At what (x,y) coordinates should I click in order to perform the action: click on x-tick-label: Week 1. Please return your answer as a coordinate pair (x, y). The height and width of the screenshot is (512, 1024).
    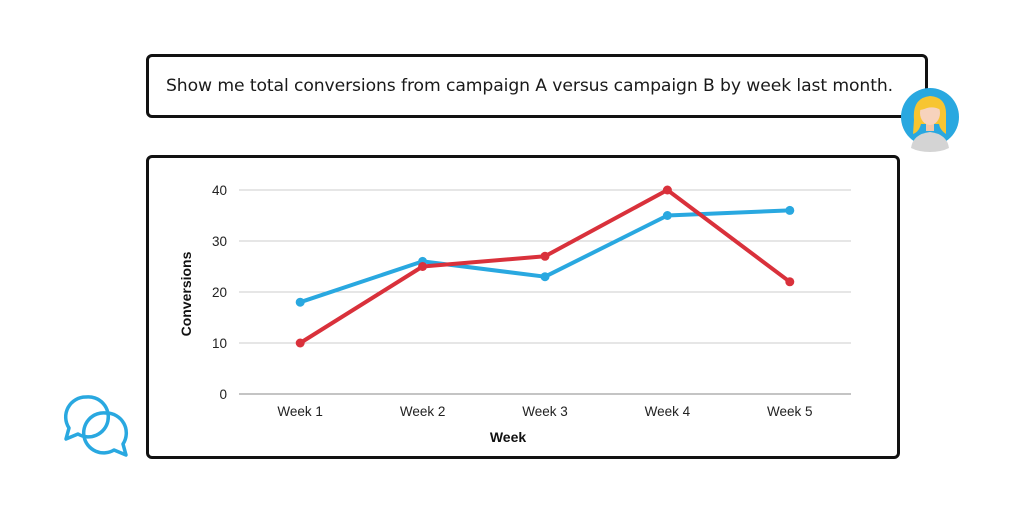
    Looking at the image, I should click on (300, 411).